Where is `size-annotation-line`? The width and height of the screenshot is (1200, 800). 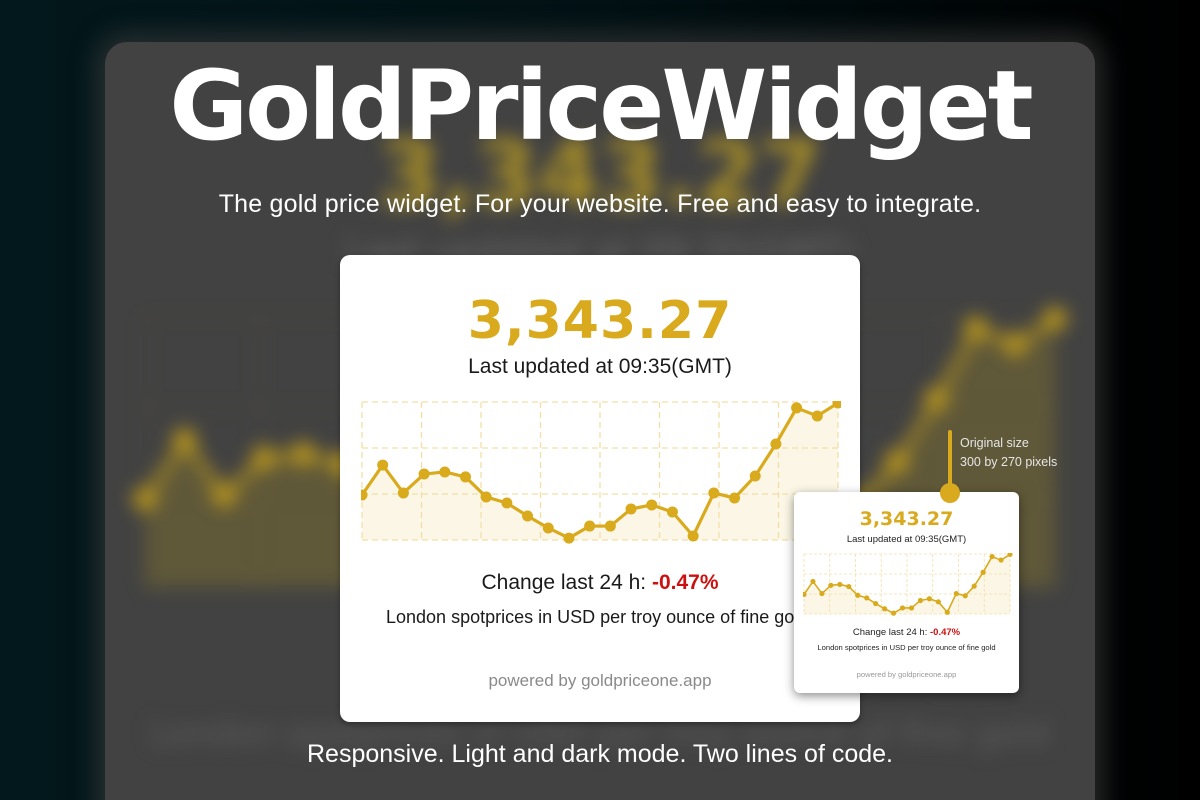 size-annotation-line is located at coordinates (950, 460).